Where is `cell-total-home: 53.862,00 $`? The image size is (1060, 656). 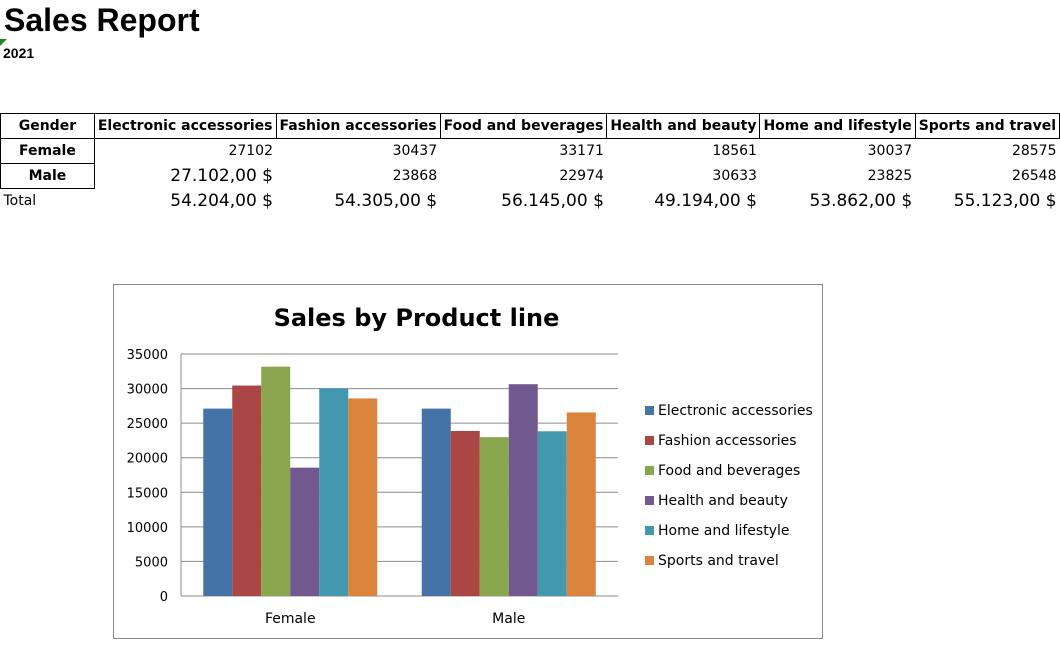 cell-total-home: 53.862,00 $ is located at coordinates (861, 200).